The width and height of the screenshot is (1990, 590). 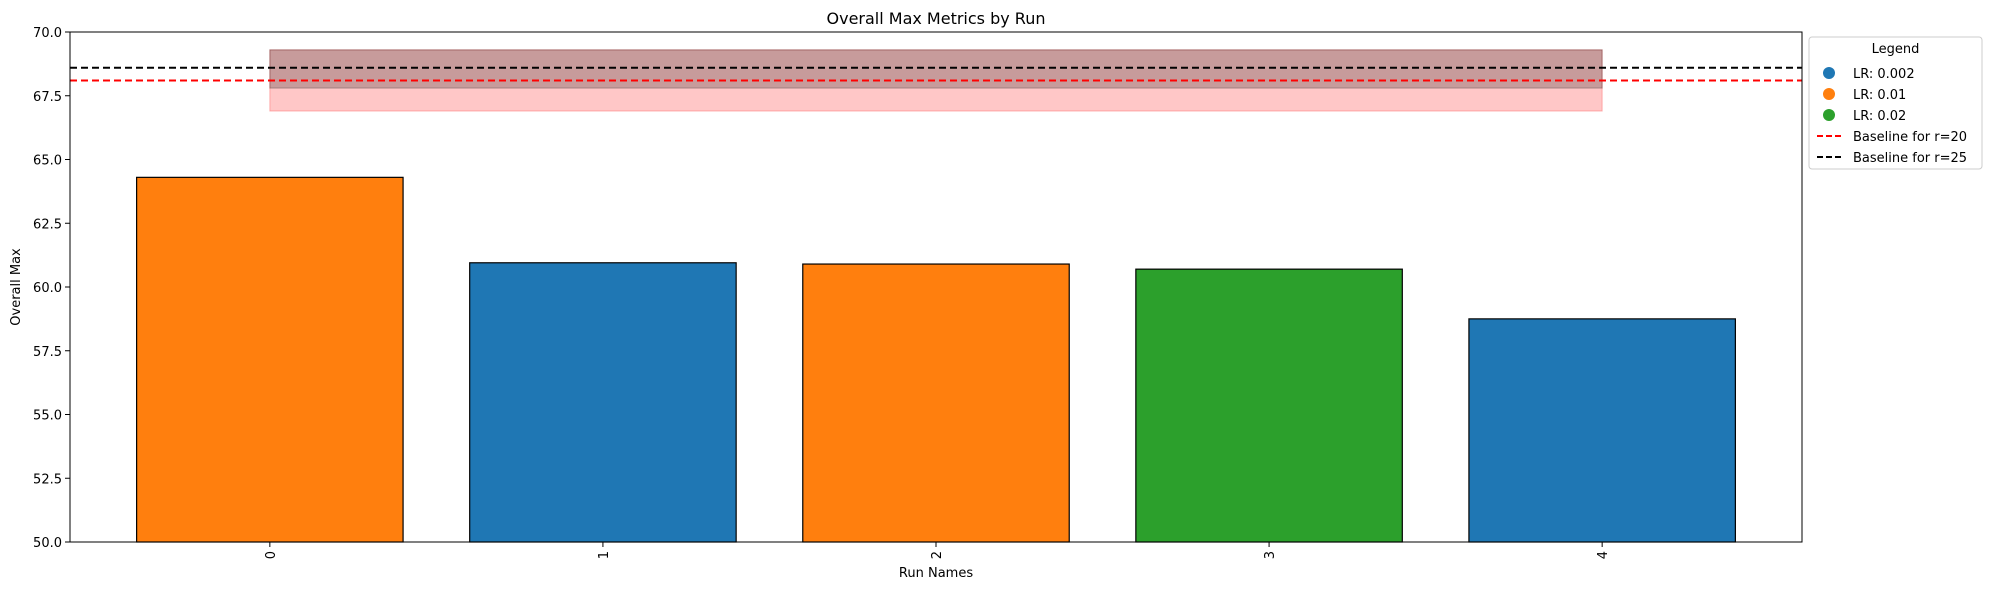 What do you see at coordinates (47, 97) in the screenshot?
I see `y-tick-label: 67.5` at bounding box center [47, 97].